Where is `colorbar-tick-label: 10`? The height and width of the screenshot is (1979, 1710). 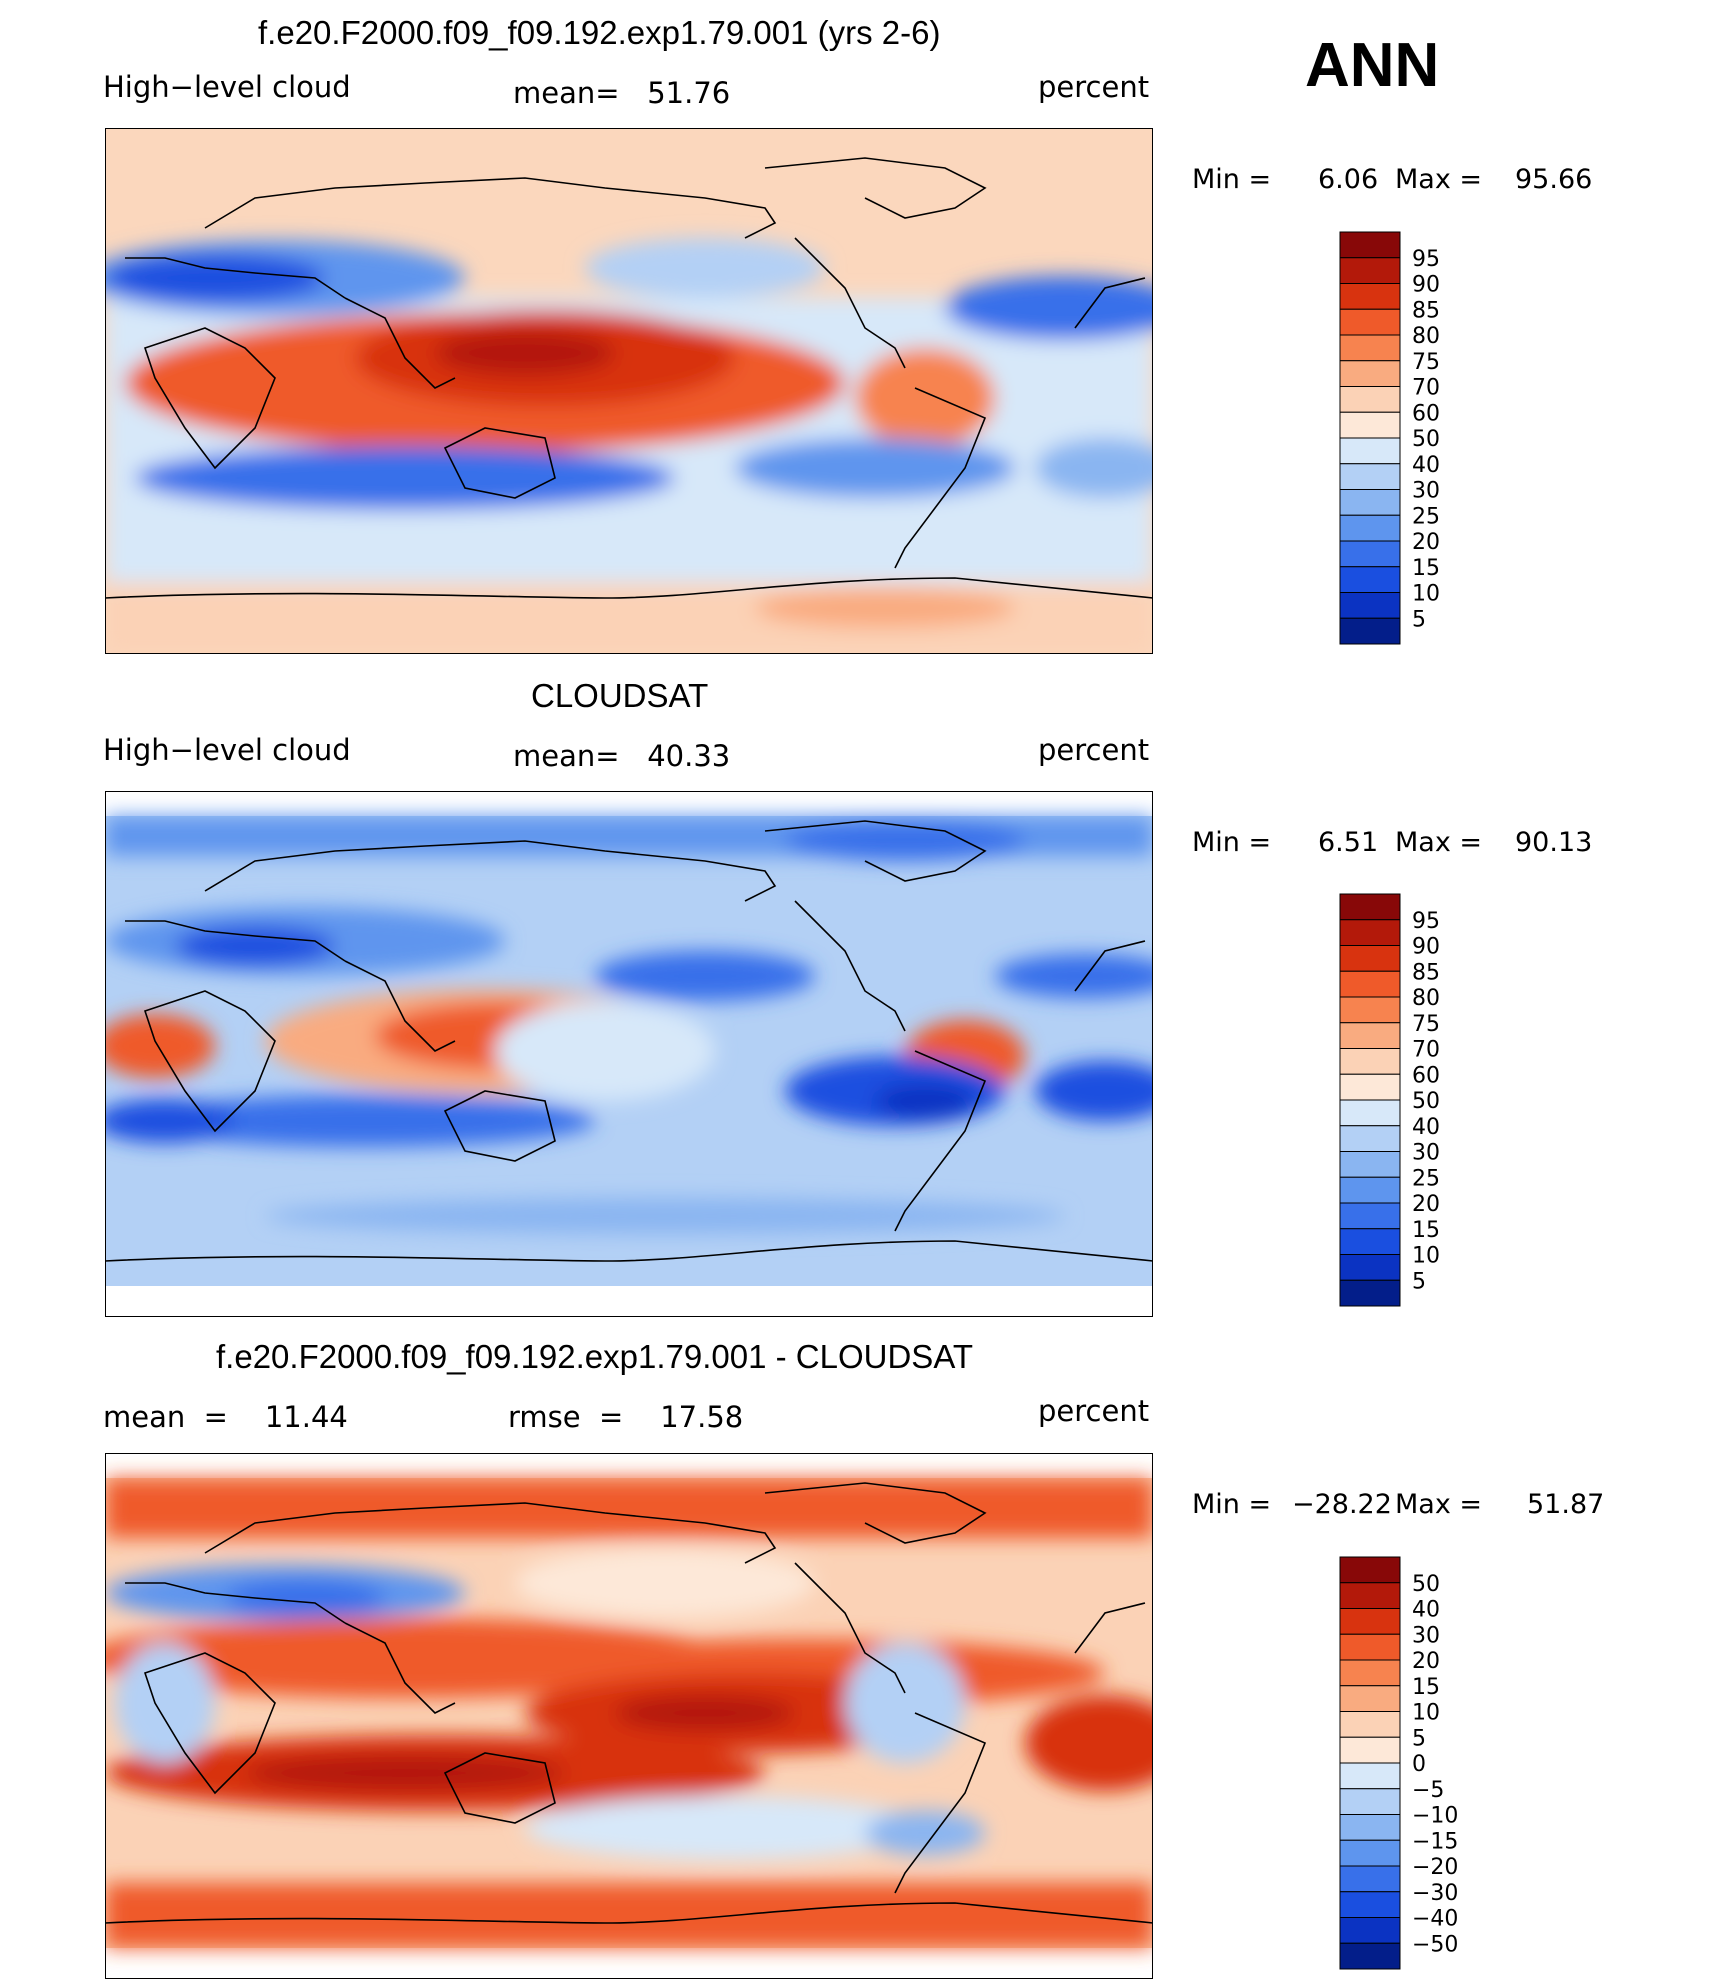 colorbar-tick-label: 10 is located at coordinates (1426, 594).